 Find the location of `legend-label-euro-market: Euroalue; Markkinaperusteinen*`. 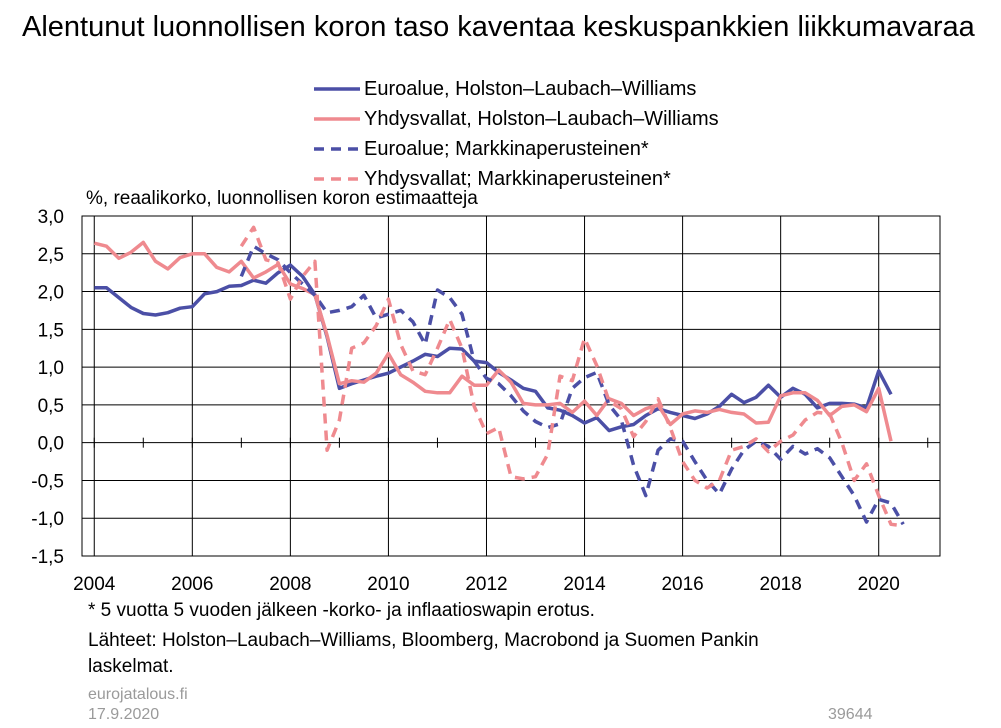

legend-label-euro-market: Euroalue; Markkinaperusteinen* is located at coordinates (506, 149).